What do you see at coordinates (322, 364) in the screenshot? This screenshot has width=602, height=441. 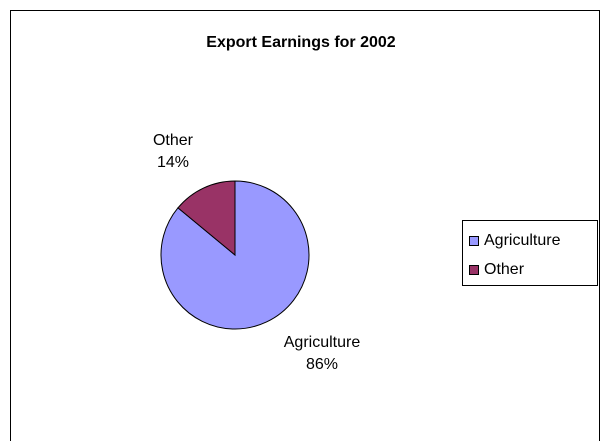 I see `data-label-value-agriculture: 86%` at bounding box center [322, 364].